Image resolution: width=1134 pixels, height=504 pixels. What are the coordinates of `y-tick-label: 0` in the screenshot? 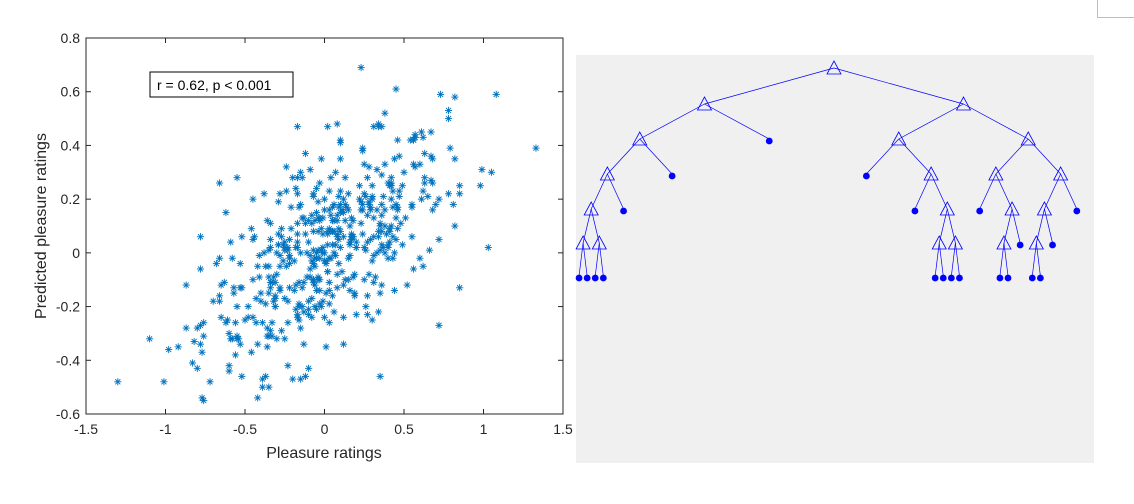 It's located at (76, 253).